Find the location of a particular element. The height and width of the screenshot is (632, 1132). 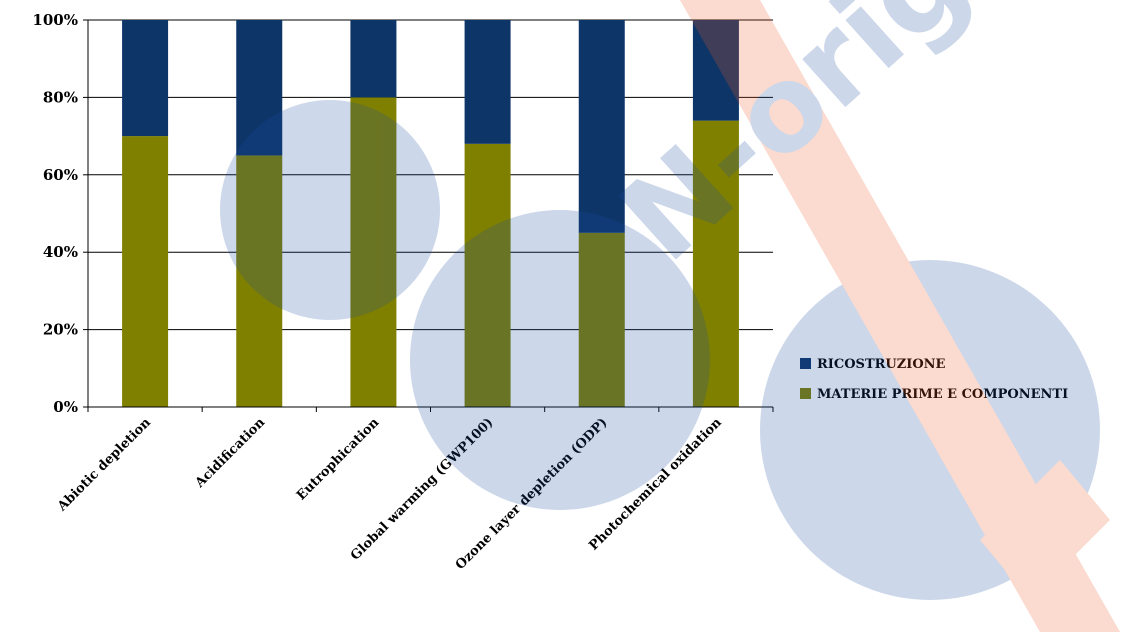

y-tick-label: 40% is located at coordinates (60, 252).